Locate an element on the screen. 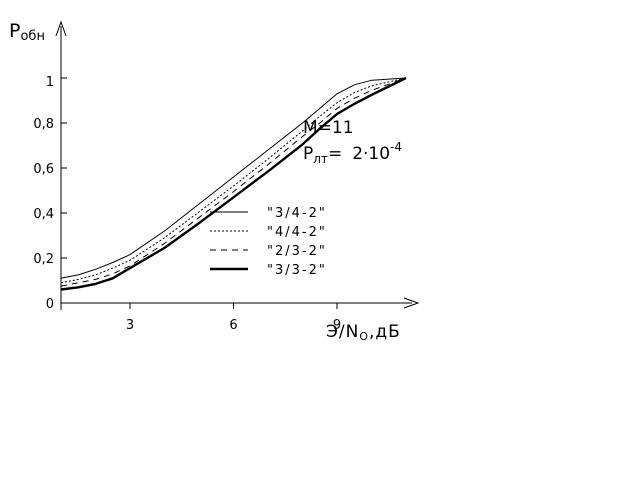 The width and height of the screenshot is (640, 480). y-tick-label: 1 is located at coordinates (50, 82).